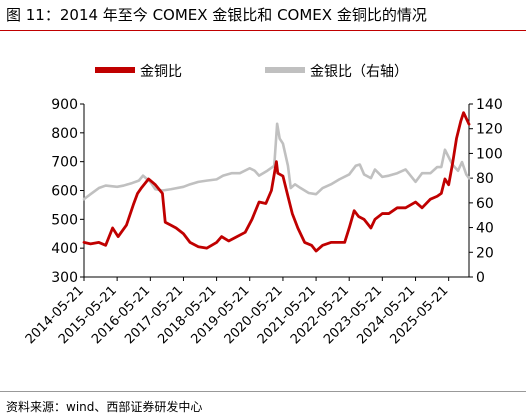 This screenshot has height=419, width=526. Describe the element at coordinates (485, 179) in the screenshot. I see `y-tick-label-right: 80` at that location.